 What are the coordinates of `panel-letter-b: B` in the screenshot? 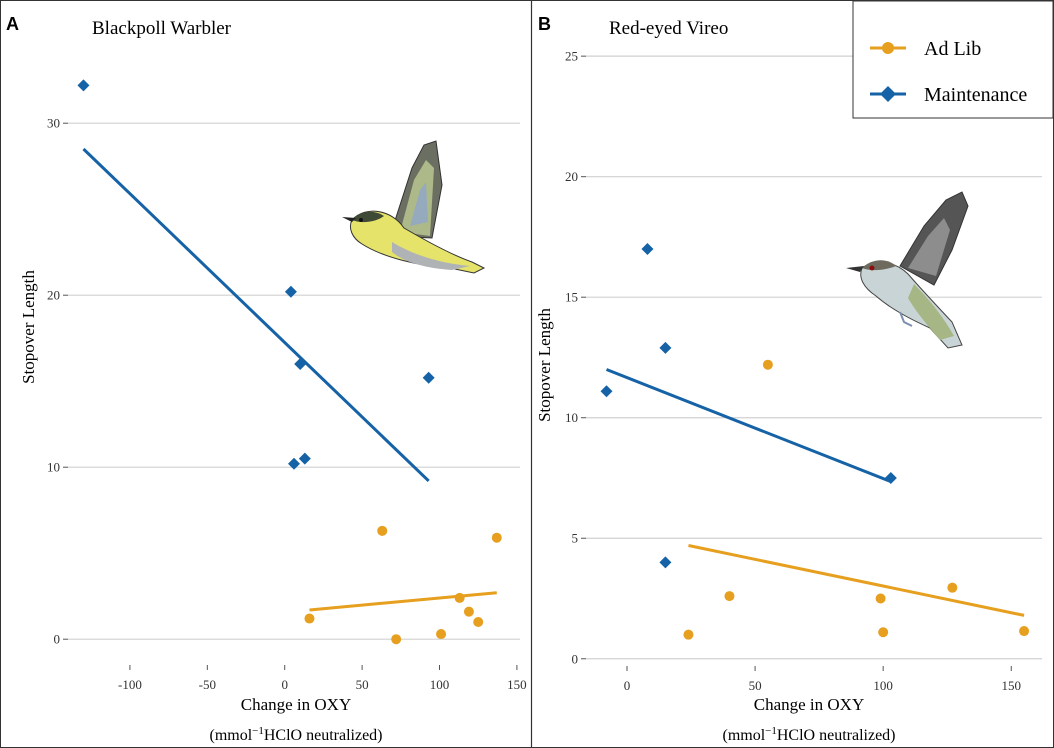 It's located at (544, 24).